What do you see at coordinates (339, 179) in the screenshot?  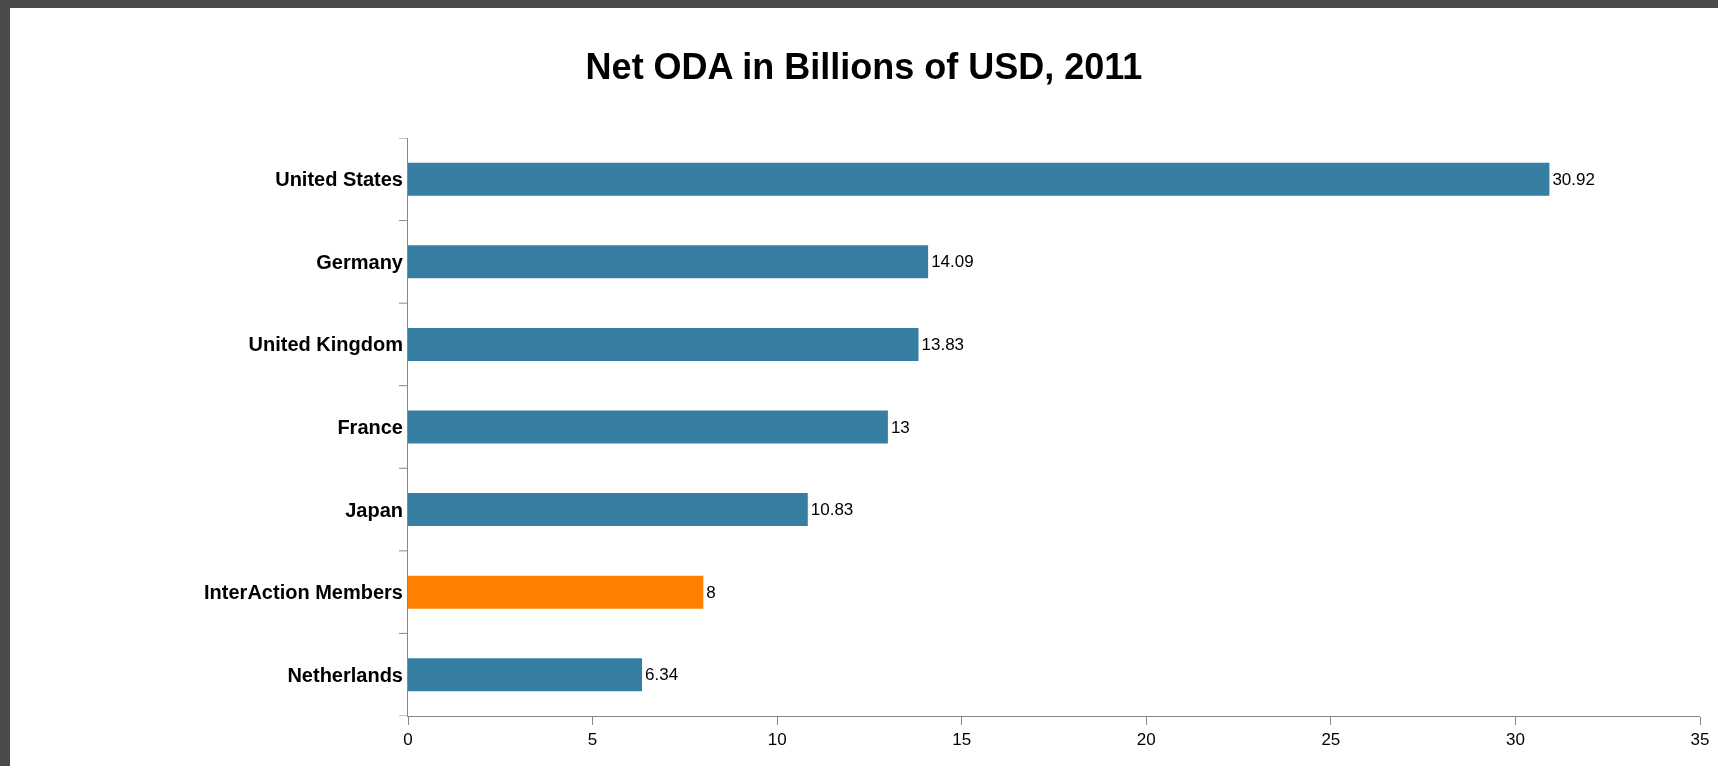 I see `y-tick-label: United States` at bounding box center [339, 179].